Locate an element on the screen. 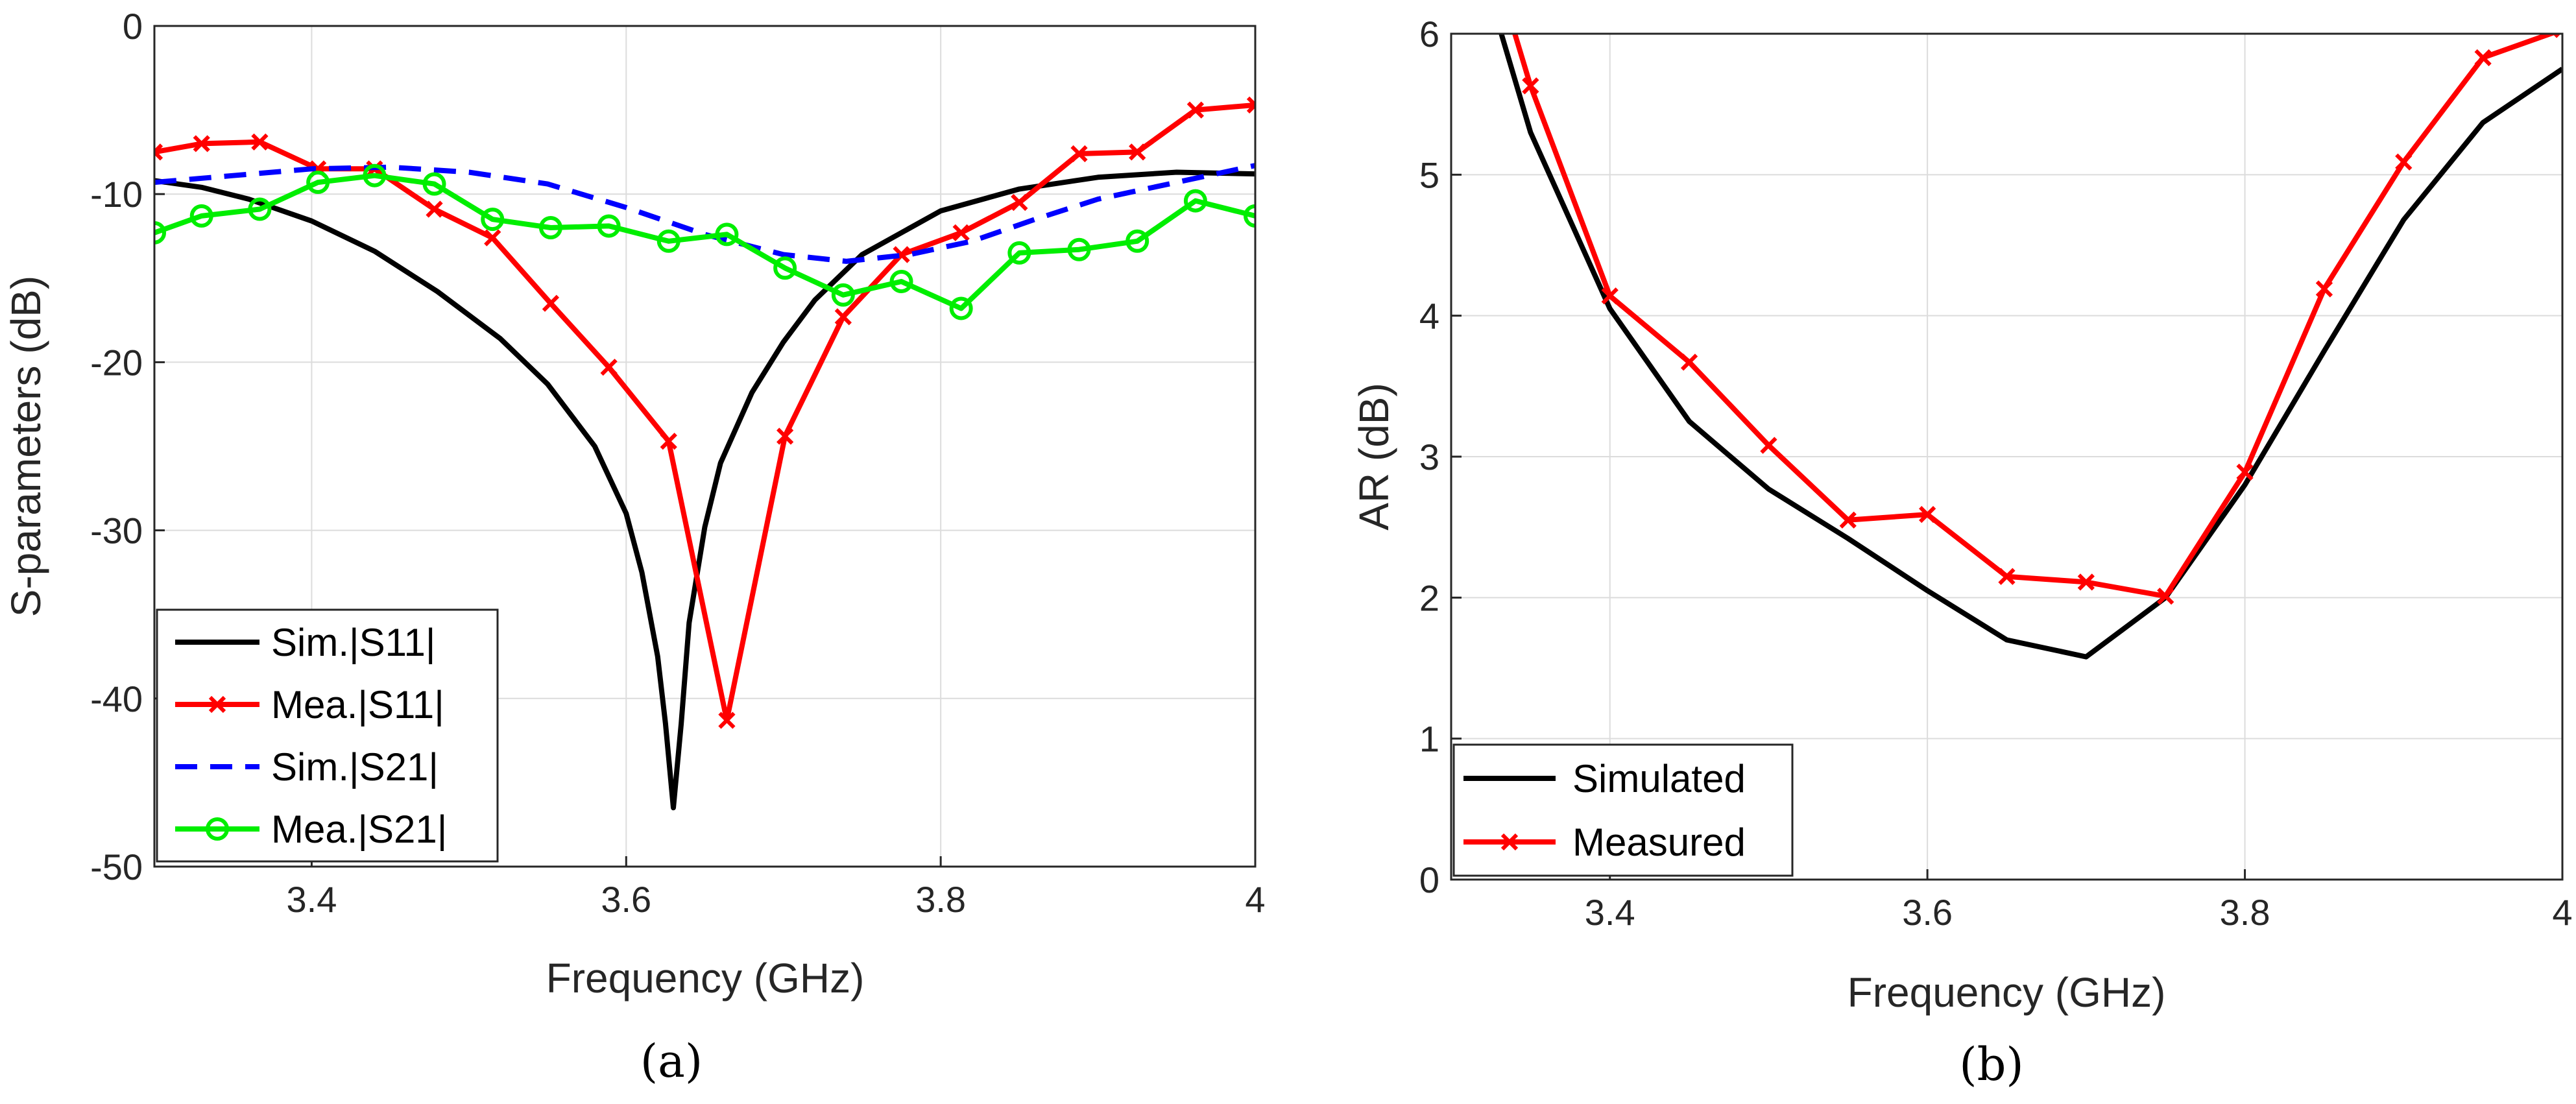  y-tick-label: 1 is located at coordinates (1429, 739).